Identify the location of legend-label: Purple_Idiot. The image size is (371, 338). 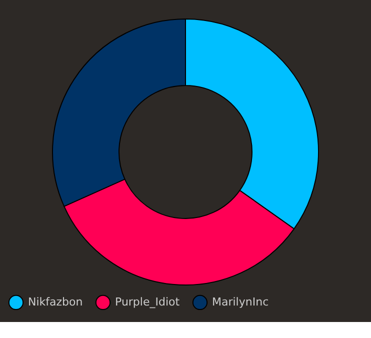
(147, 301).